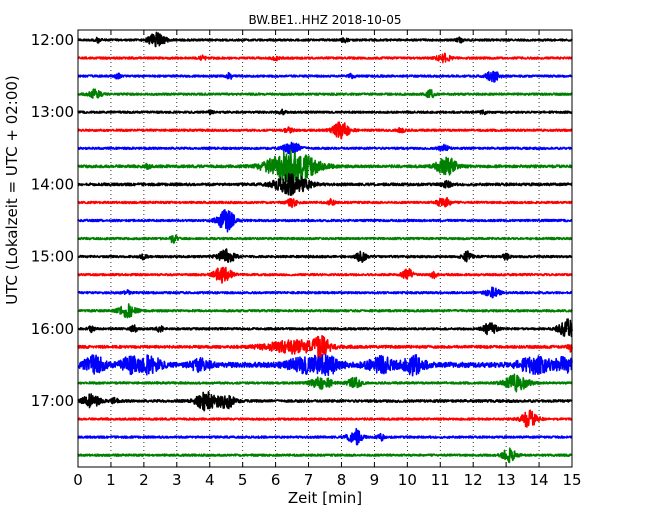 The image size is (650, 520). Describe the element at coordinates (12, 190) in the screenshot. I see `y-axis-label: UTC (Lokalzeit = UTC + 02:00)` at that location.